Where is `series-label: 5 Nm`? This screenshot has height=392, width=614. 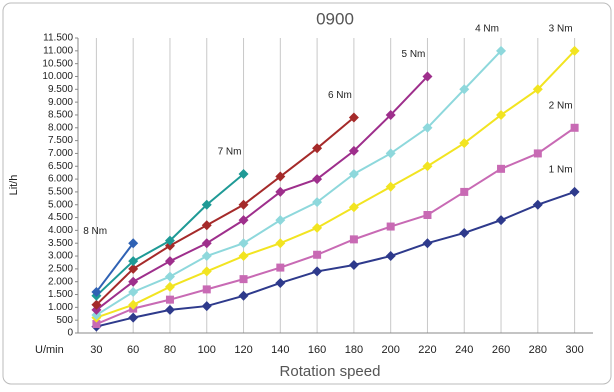
series-label: 5 Nm is located at coordinates (414, 54).